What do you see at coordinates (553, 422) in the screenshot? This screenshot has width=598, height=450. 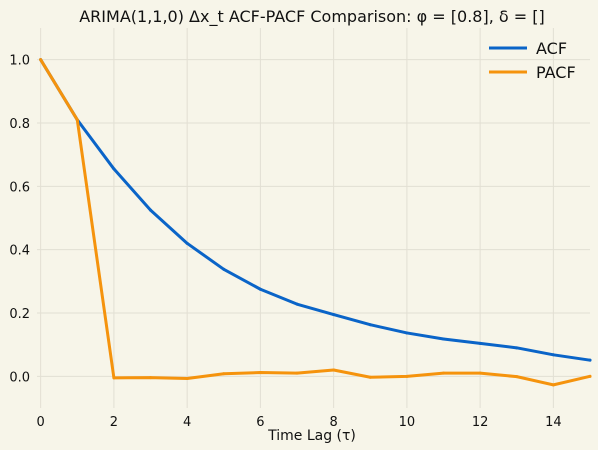 I see `x-tick-label: 14` at bounding box center [553, 422].